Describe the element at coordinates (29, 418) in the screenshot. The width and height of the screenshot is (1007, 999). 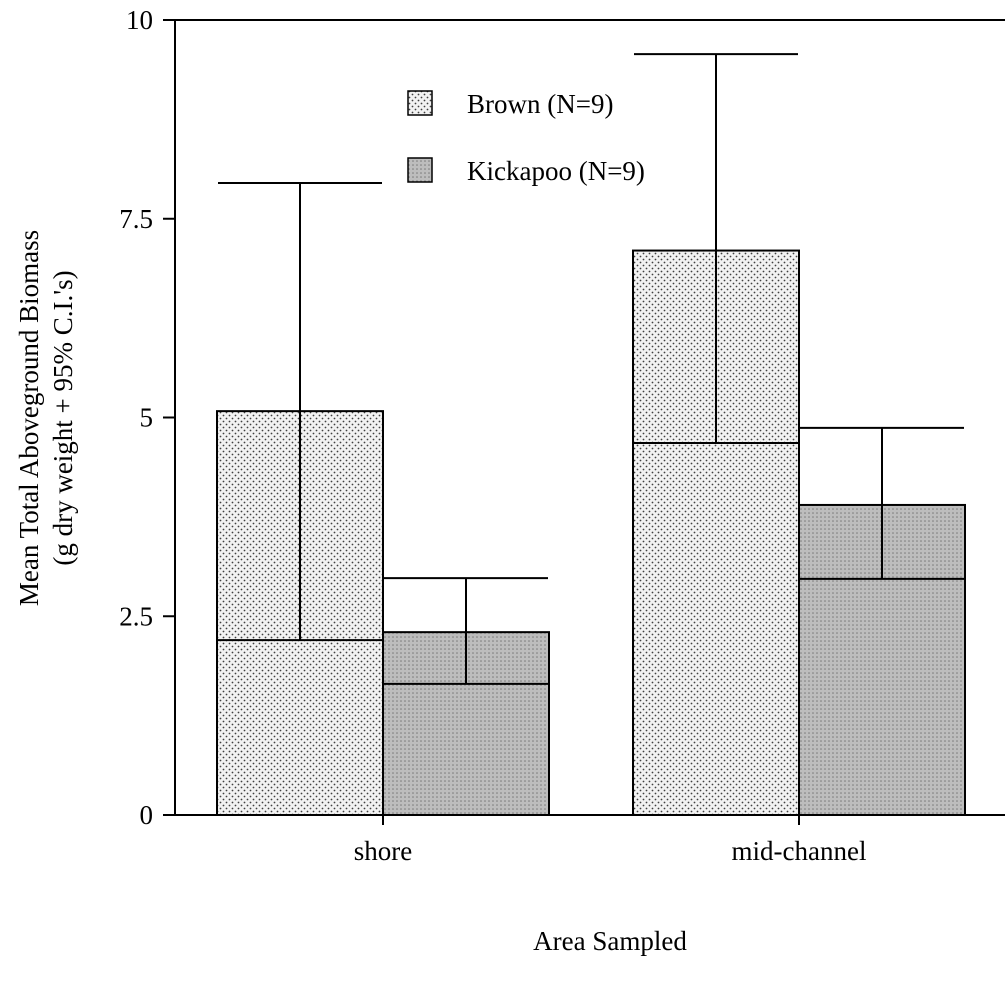
I see `y-axis-label-line1: Mean Total Aboveground Biomass` at that location.